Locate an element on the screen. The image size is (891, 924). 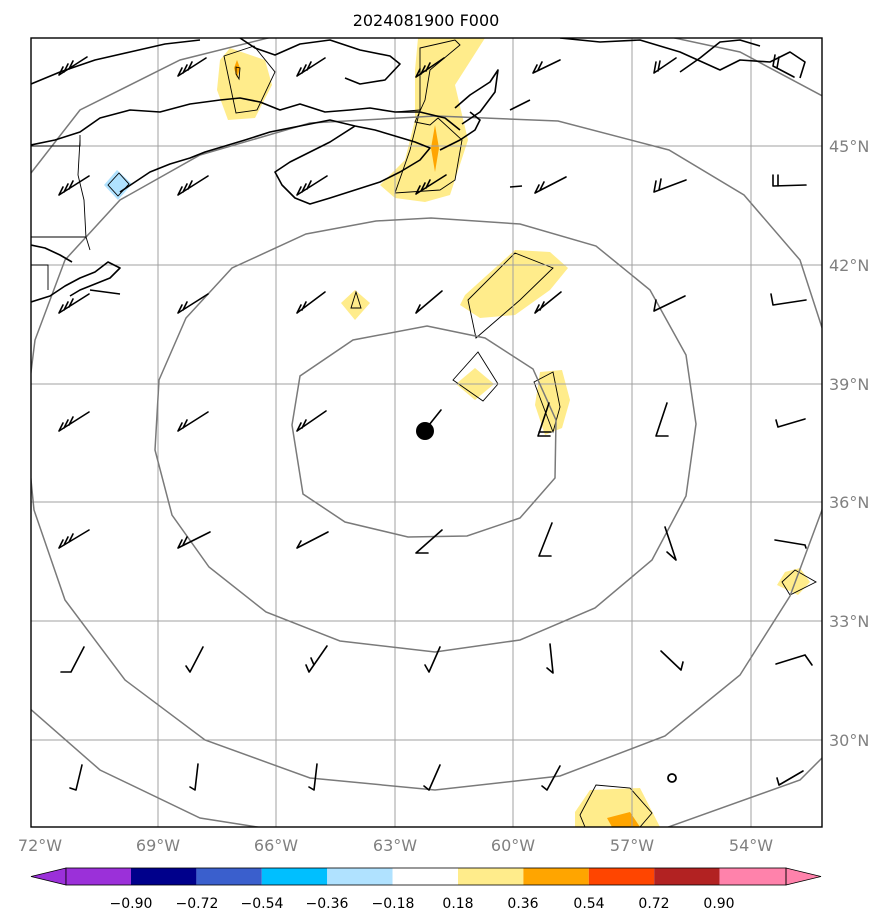
colorbar is located at coordinates (426, 876).